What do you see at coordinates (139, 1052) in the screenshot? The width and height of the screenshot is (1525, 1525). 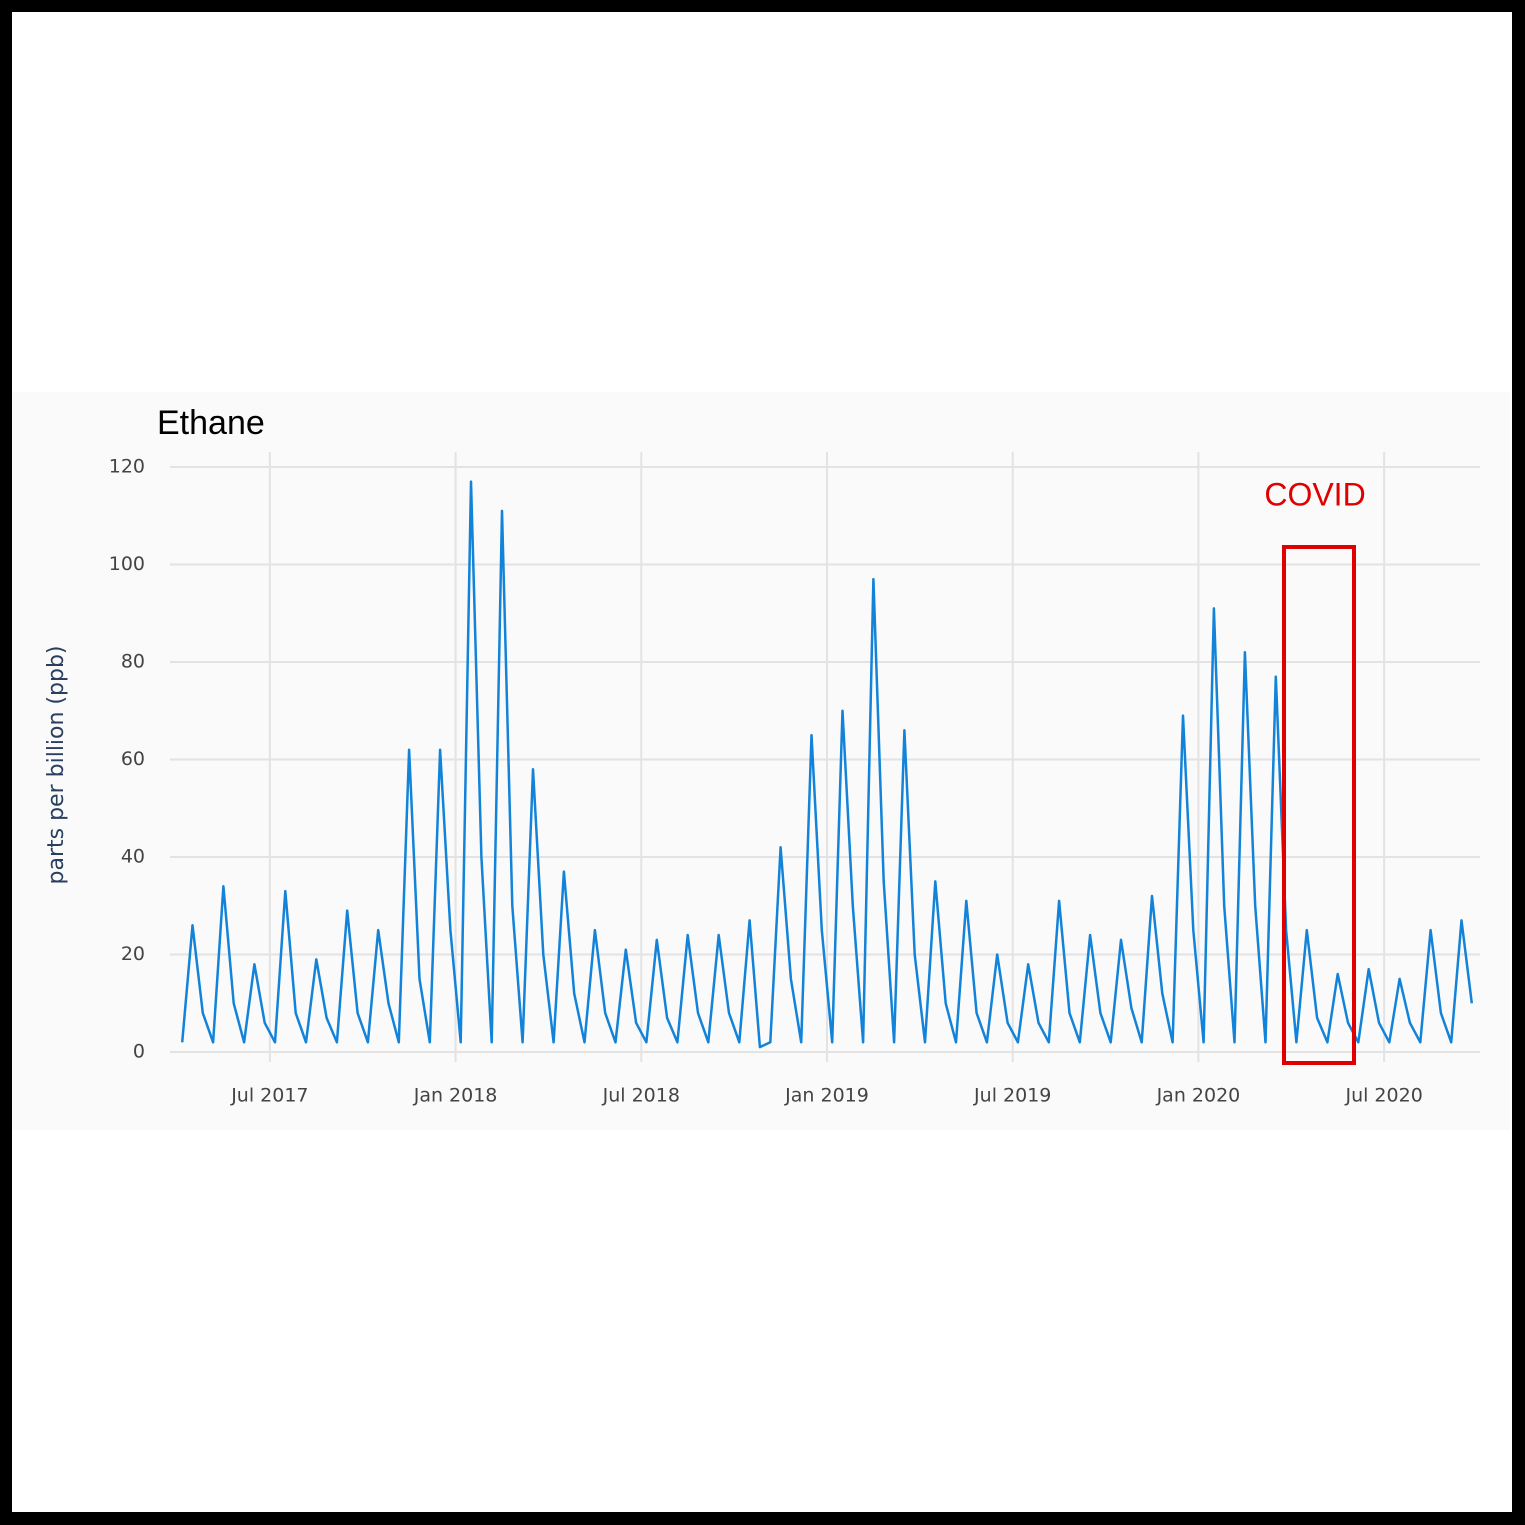 I see `y-tick-label: 0` at bounding box center [139, 1052].